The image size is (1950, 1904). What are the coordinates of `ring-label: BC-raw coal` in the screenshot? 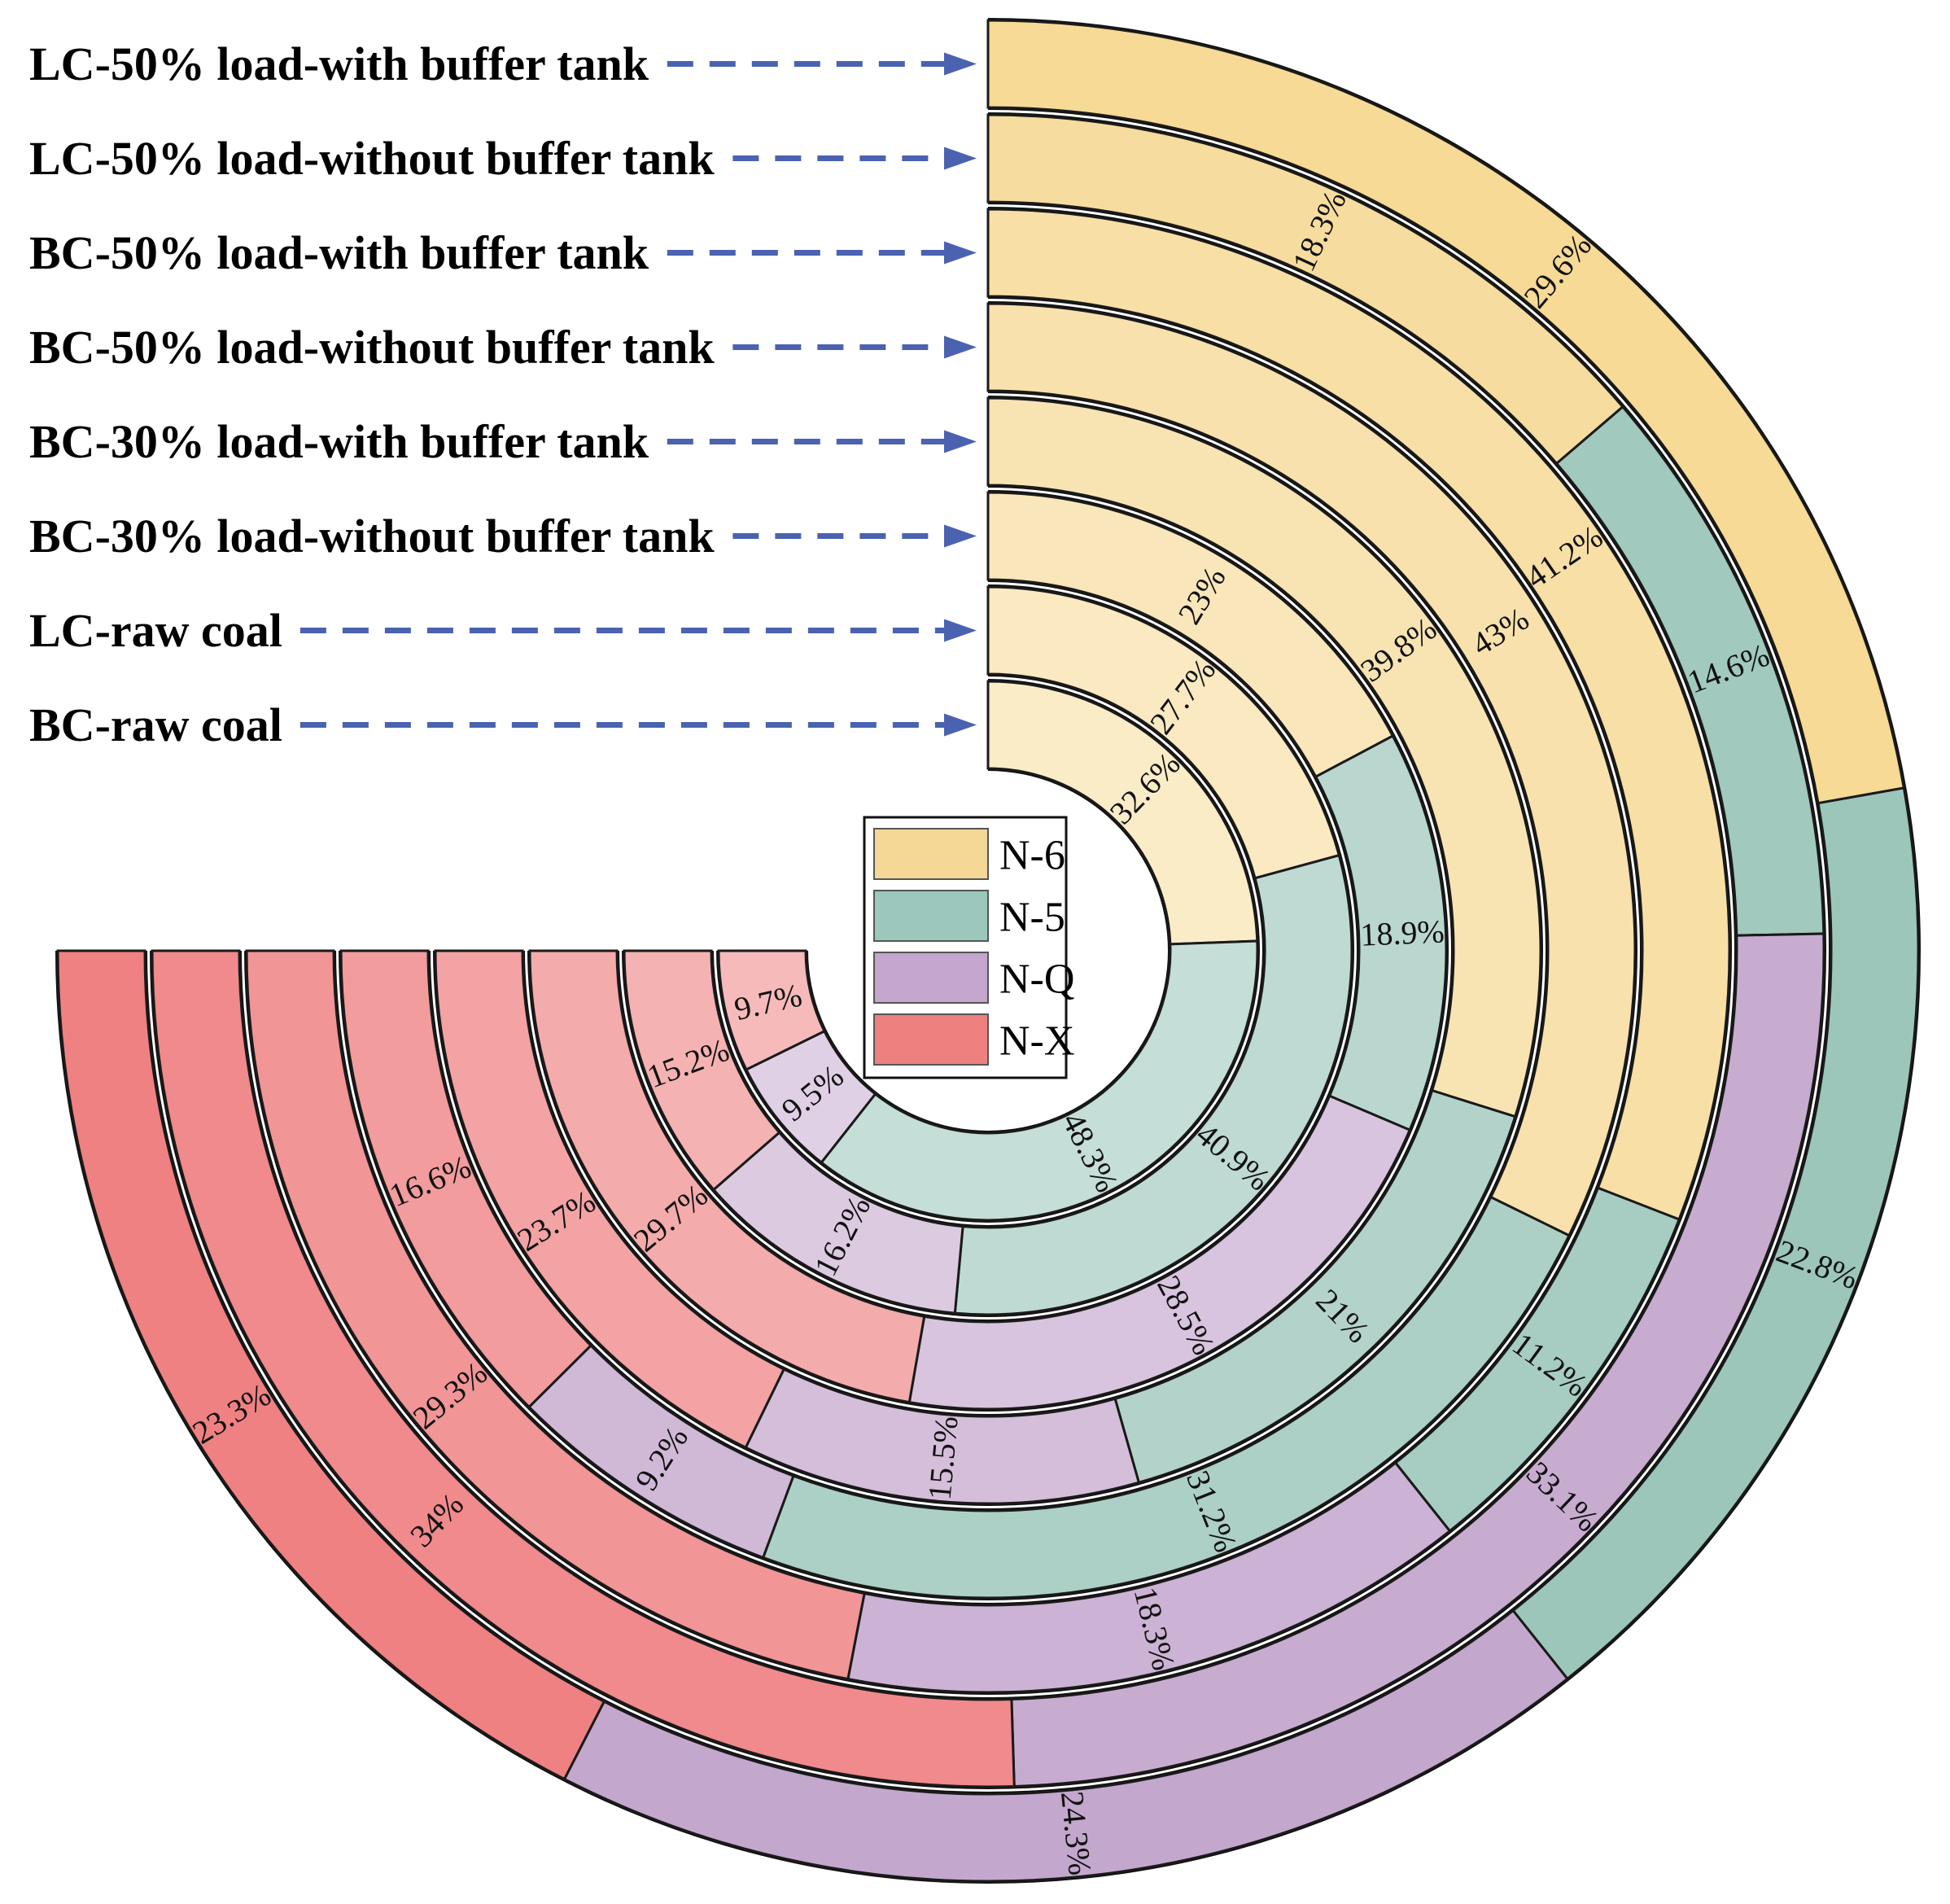 It's located at (155, 724).